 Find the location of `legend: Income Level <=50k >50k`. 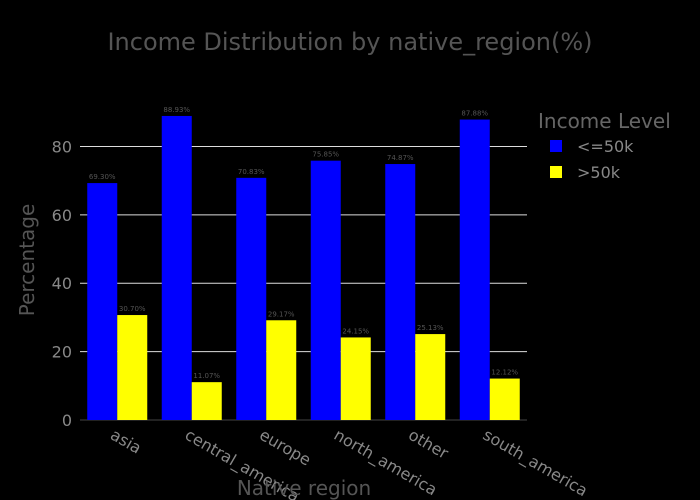

legend: Income Level <=50k >50k is located at coordinates (604, 145).